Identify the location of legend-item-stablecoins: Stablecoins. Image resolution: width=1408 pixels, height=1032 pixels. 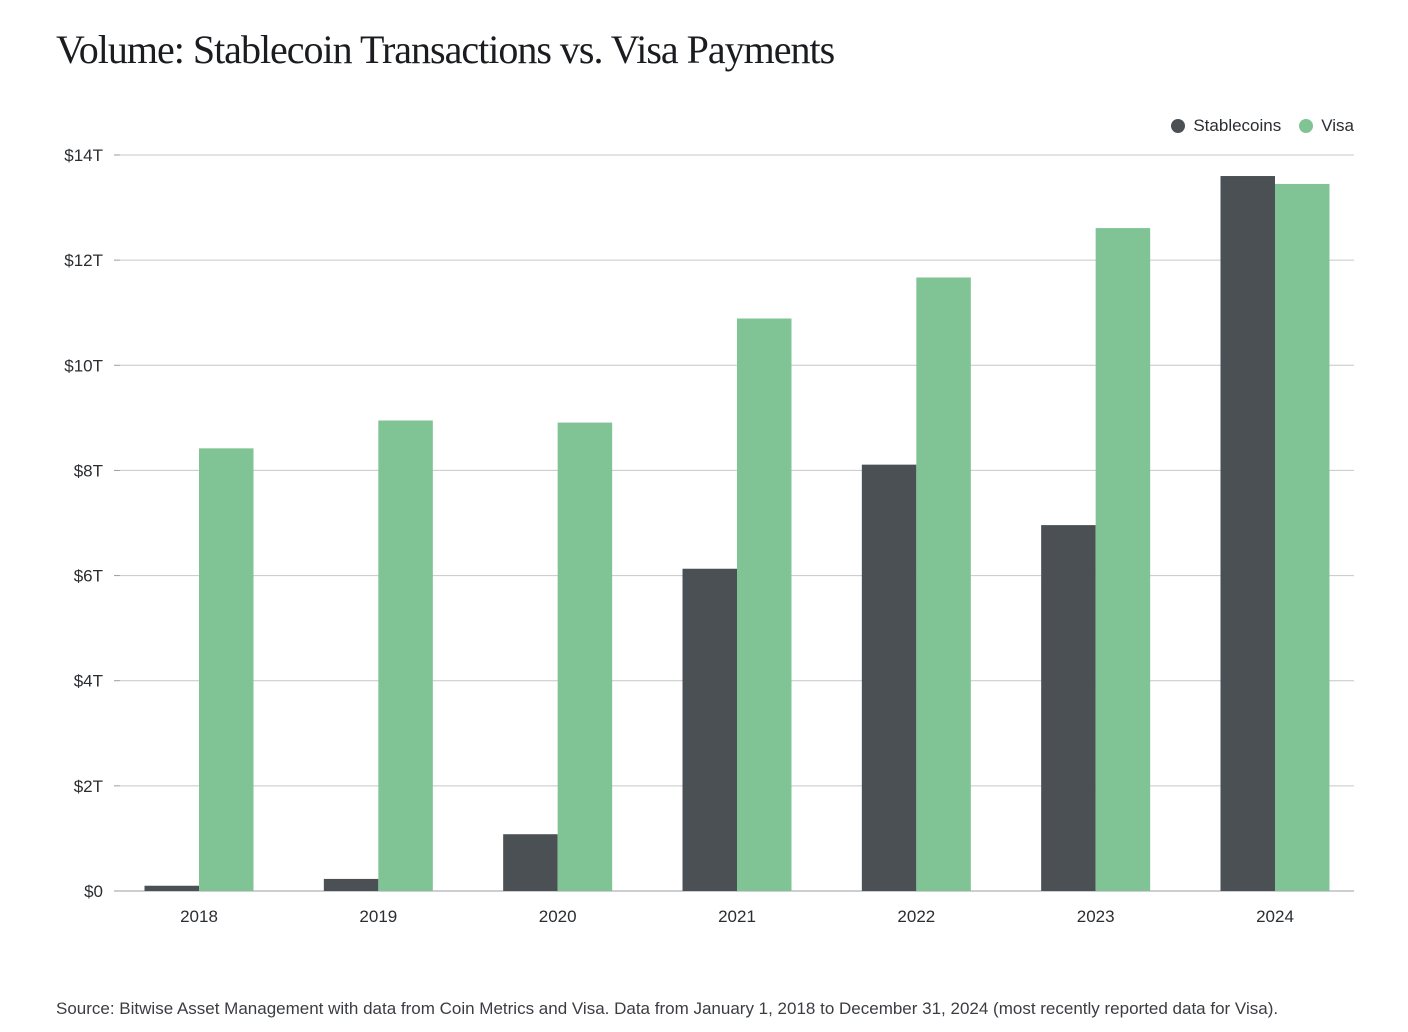
(1226, 126).